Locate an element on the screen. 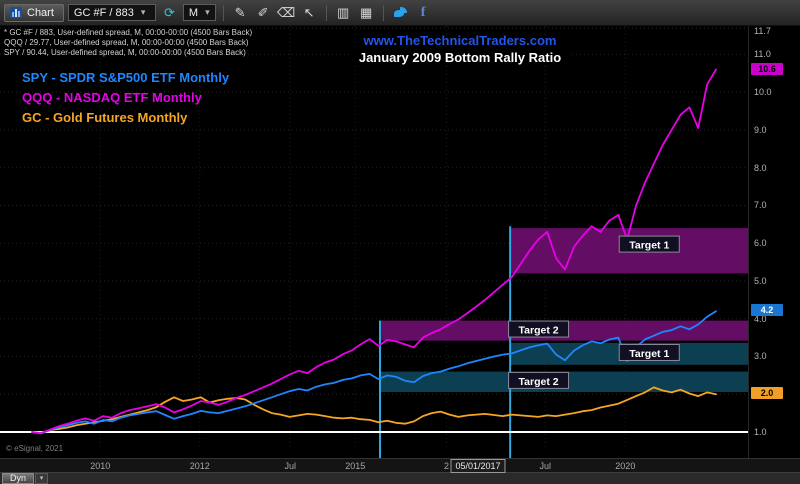  x-axis-tick: 2020 is located at coordinates (625, 466).